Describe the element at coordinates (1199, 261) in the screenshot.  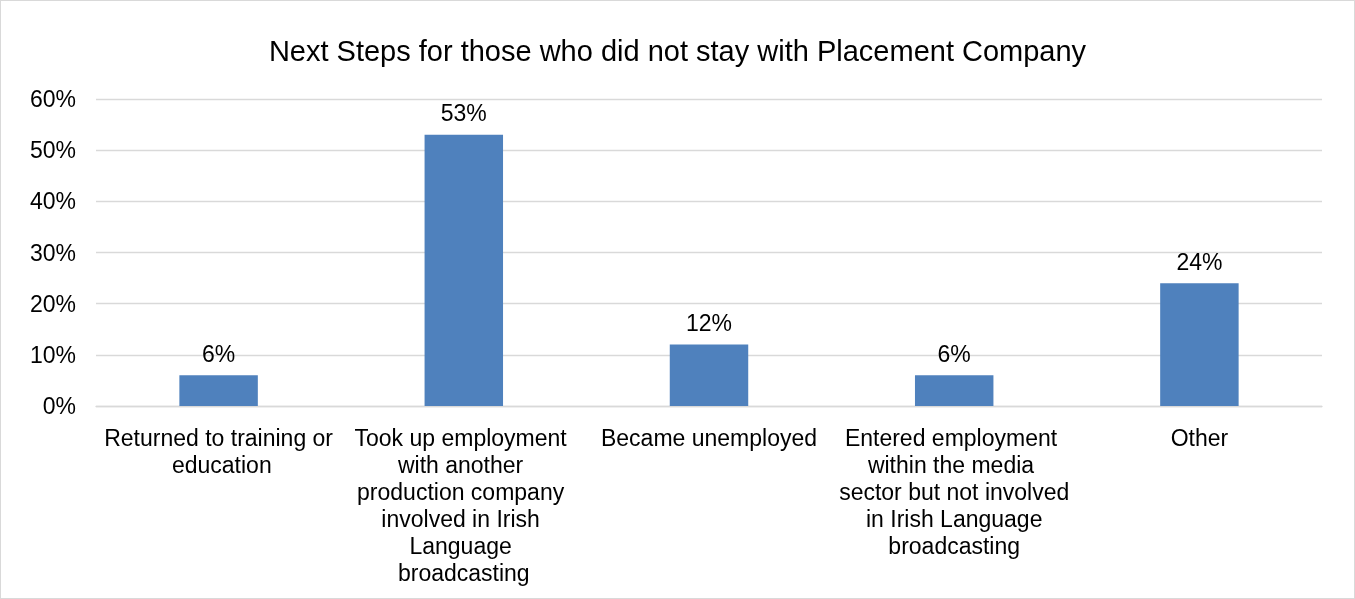
I see `data-label: 24%` at that location.